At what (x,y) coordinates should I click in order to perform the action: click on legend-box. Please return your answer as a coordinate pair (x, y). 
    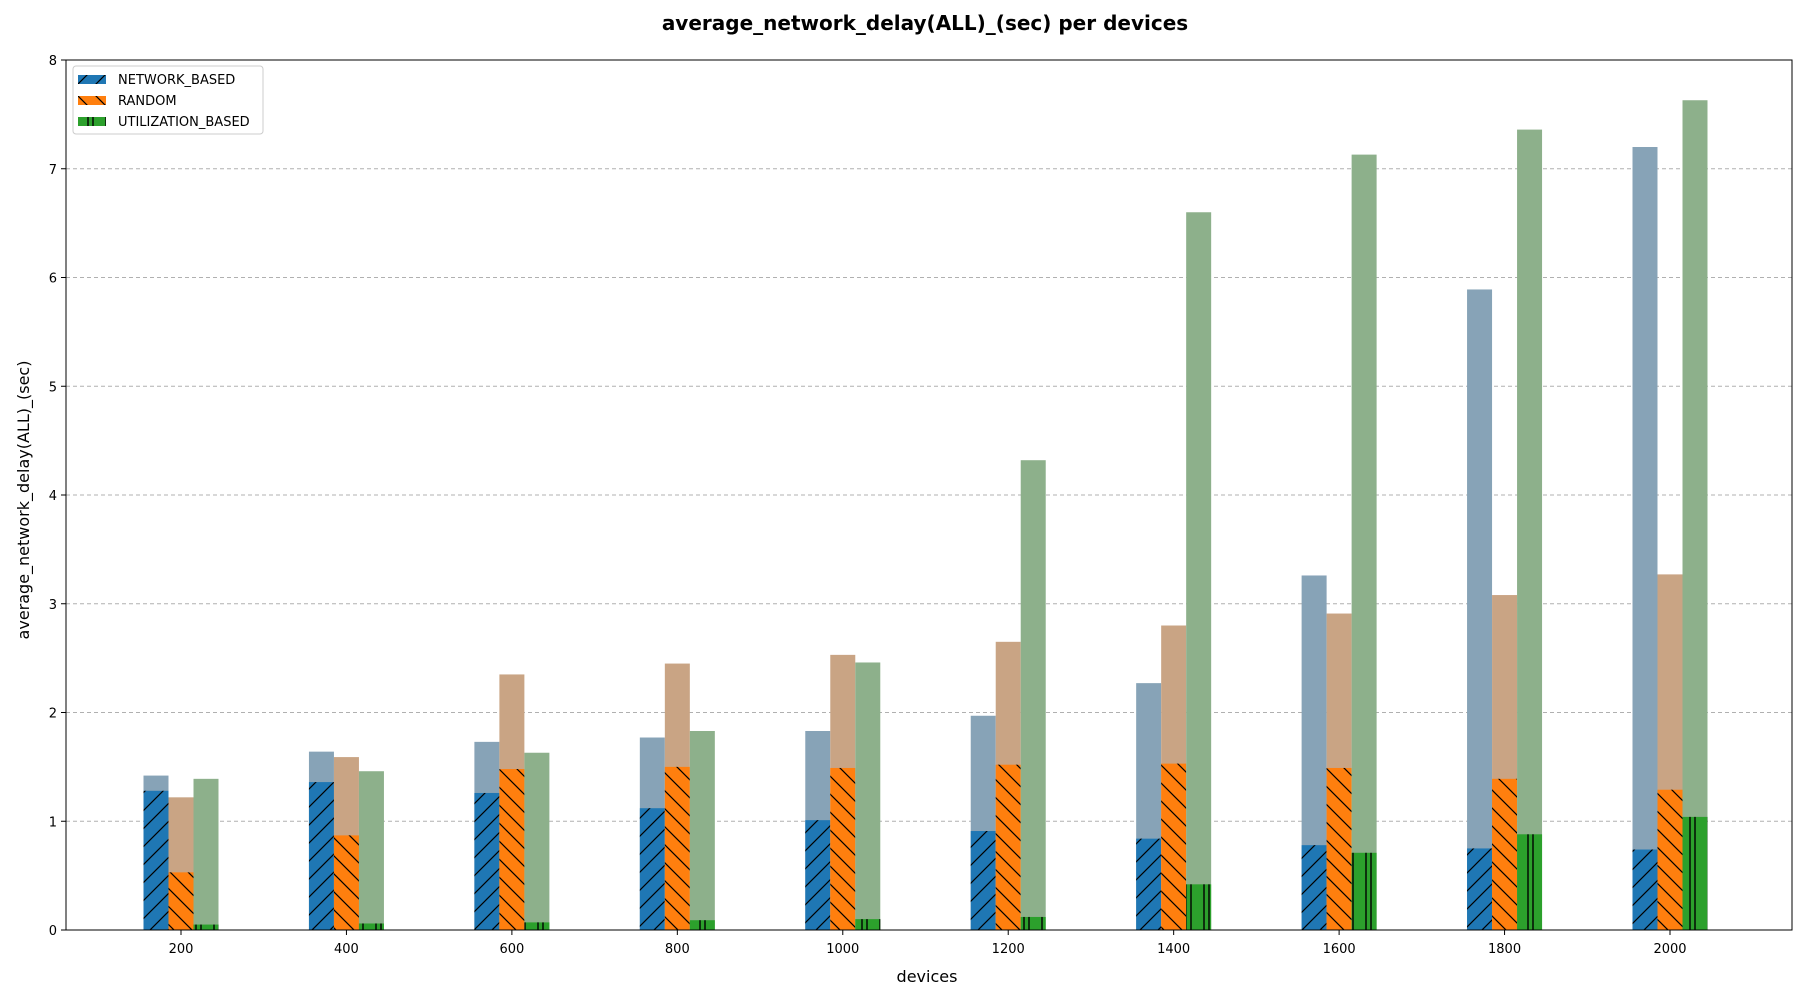
    Looking at the image, I should click on (168, 100).